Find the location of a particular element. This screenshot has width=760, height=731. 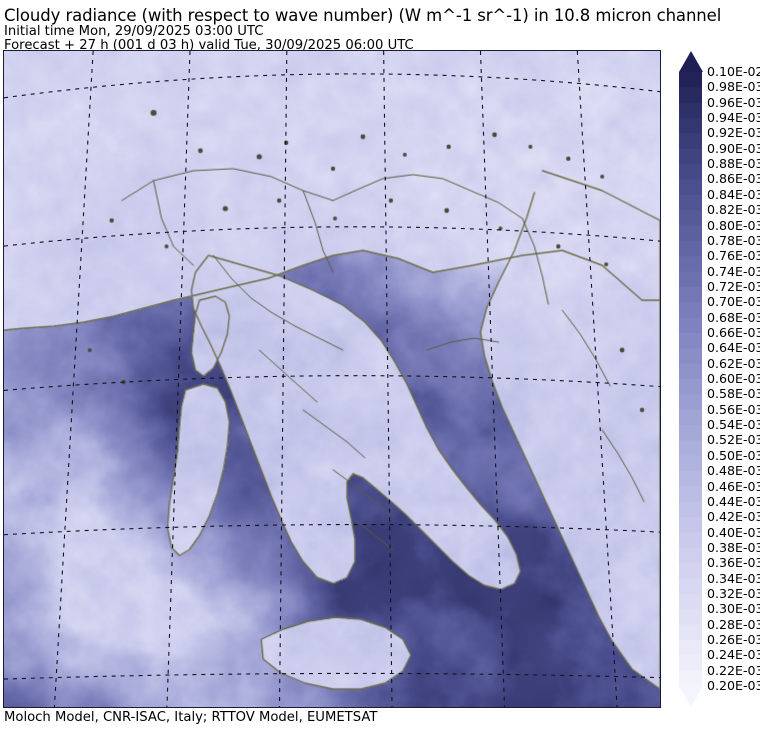

colorbar-tick-label: 0.98E-03 is located at coordinates (733, 87).